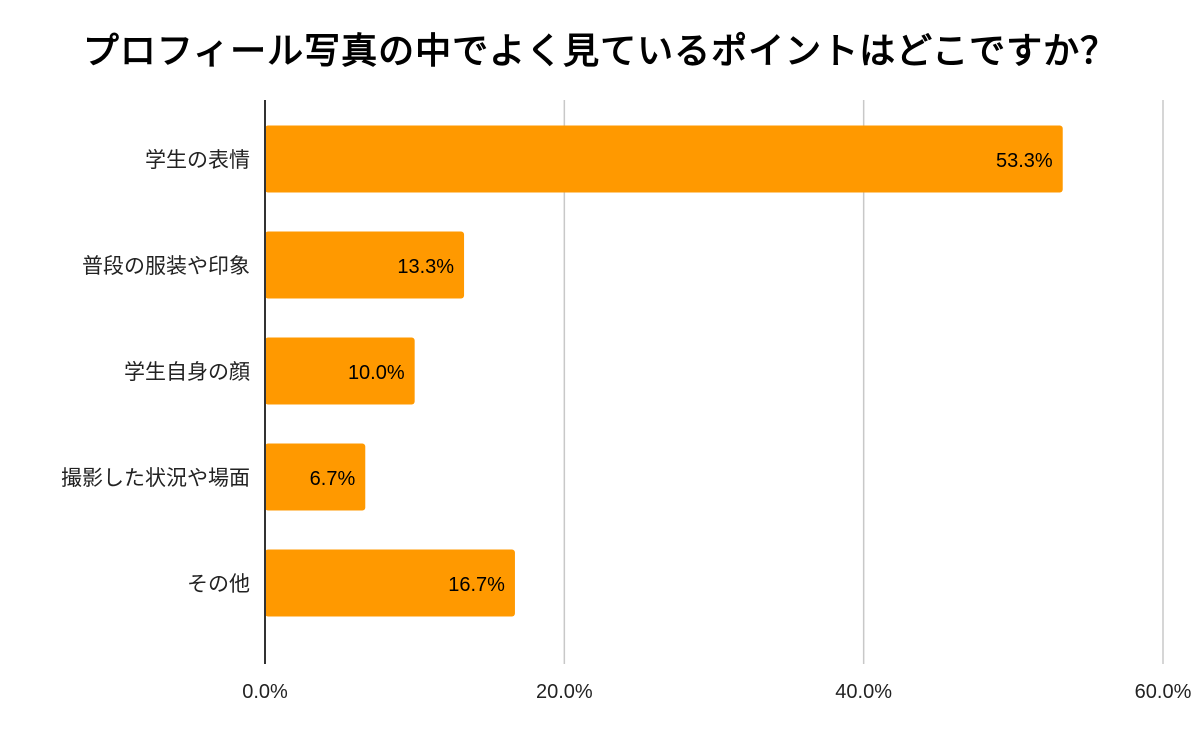  I want to click on data-label-4: 16.7%, so click(476, 585).